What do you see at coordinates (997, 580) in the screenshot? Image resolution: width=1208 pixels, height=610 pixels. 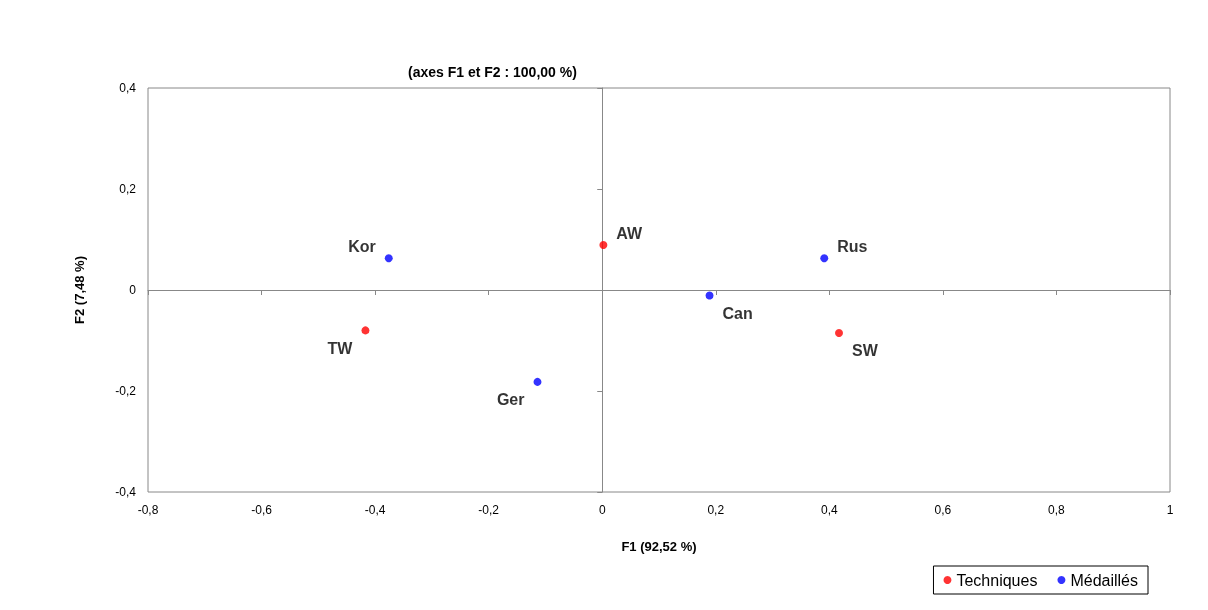 I see `legend-label: Techniques` at bounding box center [997, 580].